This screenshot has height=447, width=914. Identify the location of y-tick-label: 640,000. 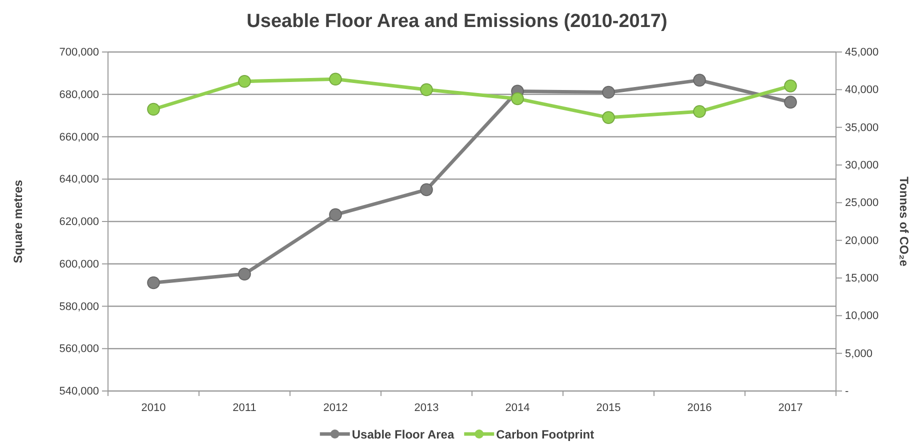
(79, 180).